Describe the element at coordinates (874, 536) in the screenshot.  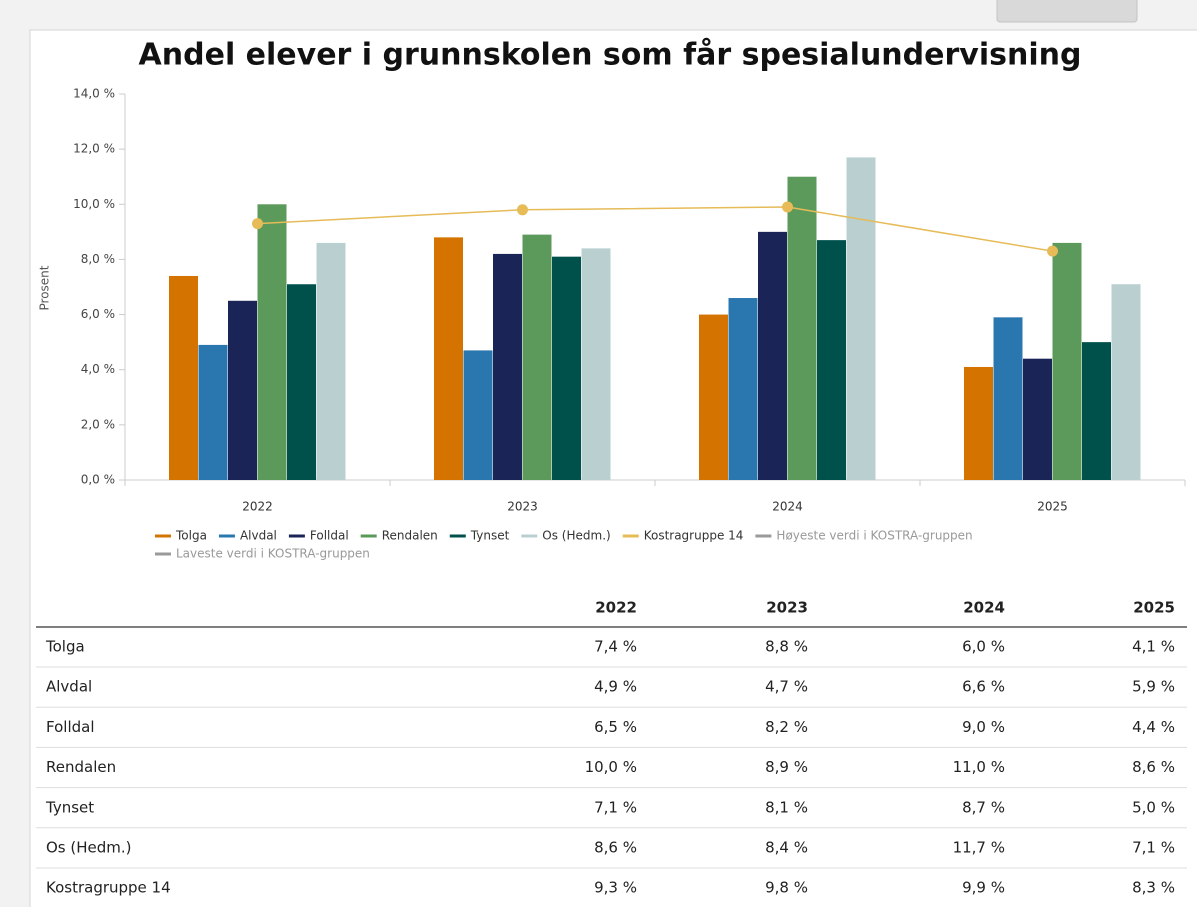
I see `legend-label: Høyeste verdi i KOSTRA-gruppen` at that location.